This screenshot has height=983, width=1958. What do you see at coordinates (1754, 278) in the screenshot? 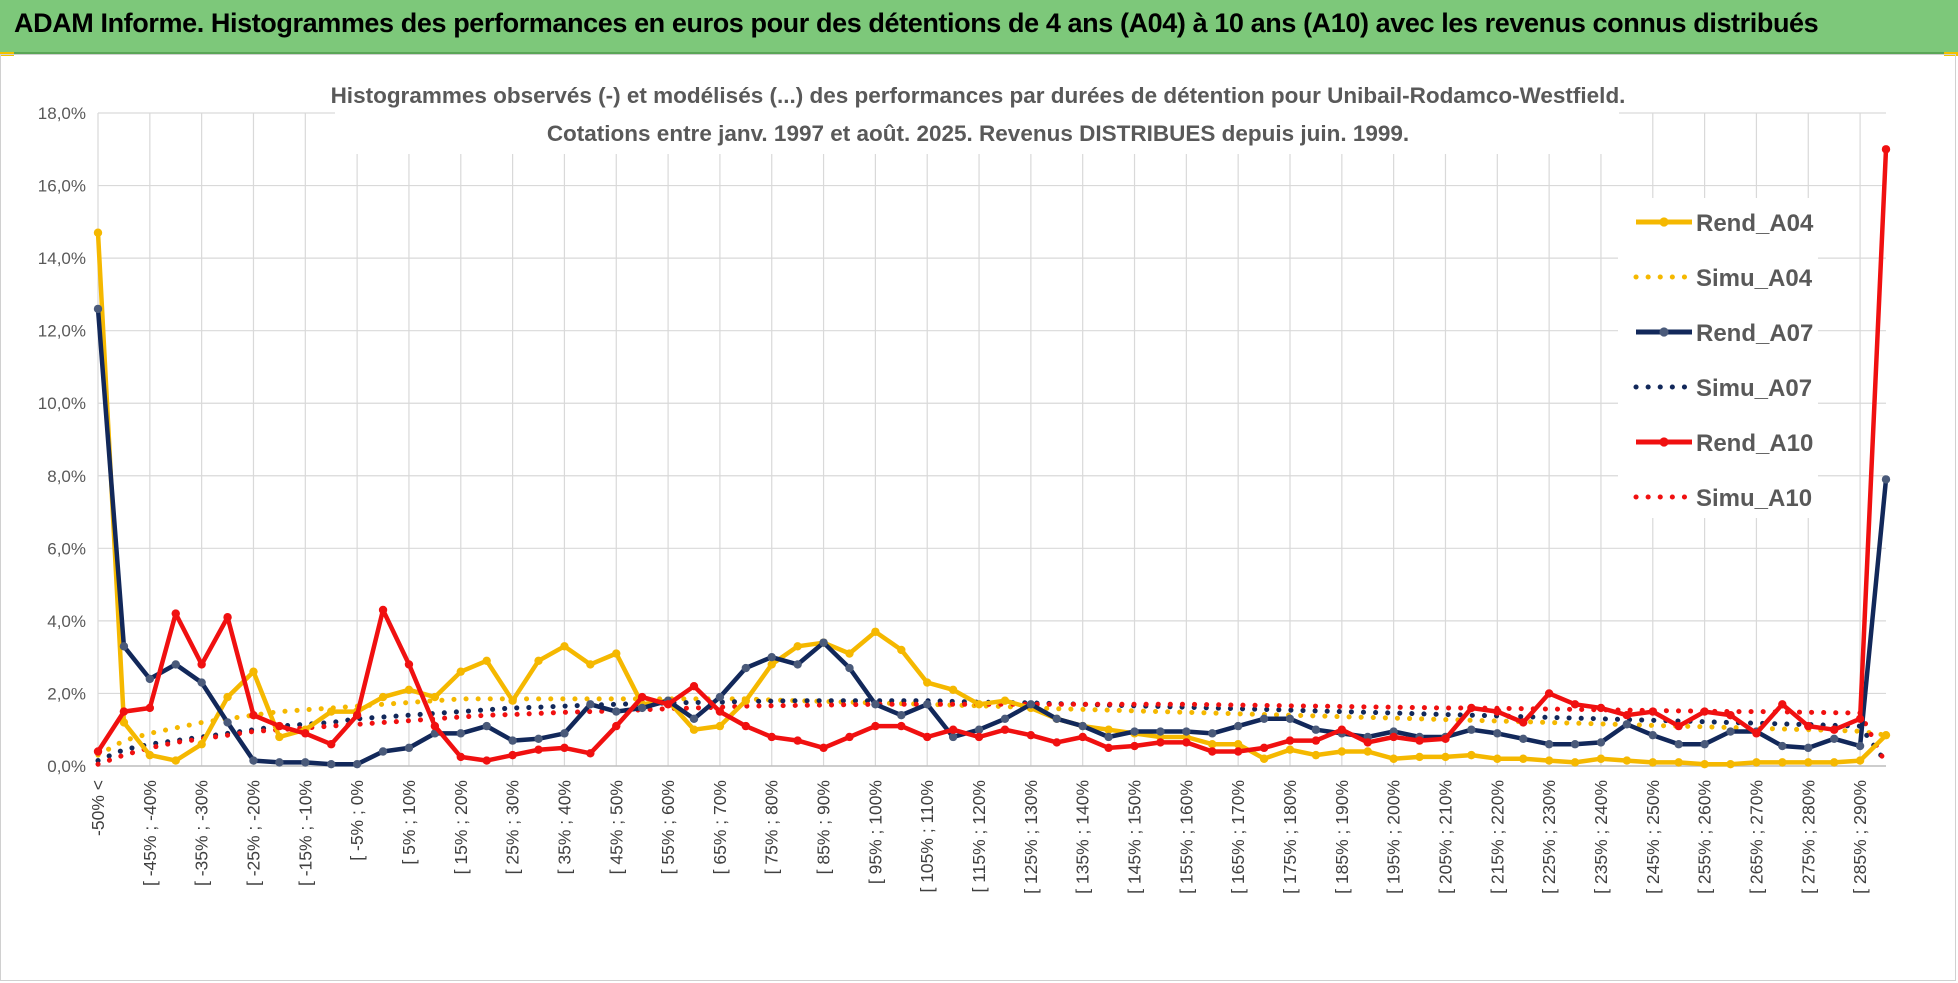
I see `legend-label-simu-a04: Simu_A04` at bounding box center [1754, 278].